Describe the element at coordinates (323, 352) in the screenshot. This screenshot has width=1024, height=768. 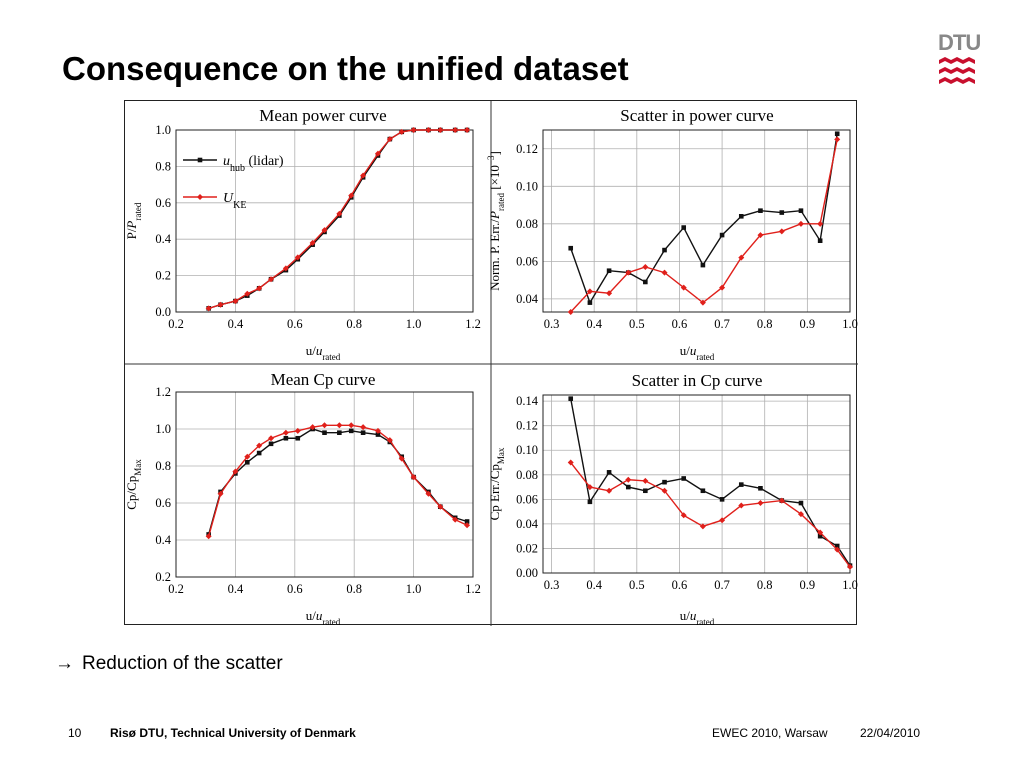
I see `x-axis-label: u/urated` at that location.